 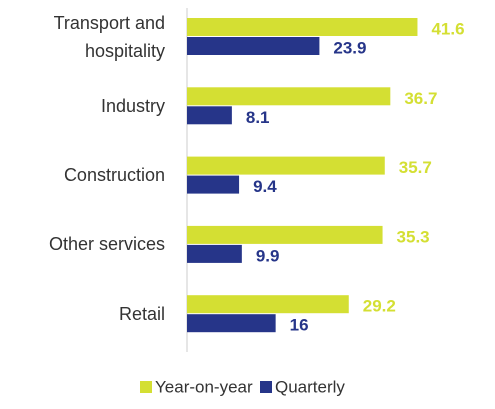 I want to click on value-label: 35.3, so click(x=413, y=236).